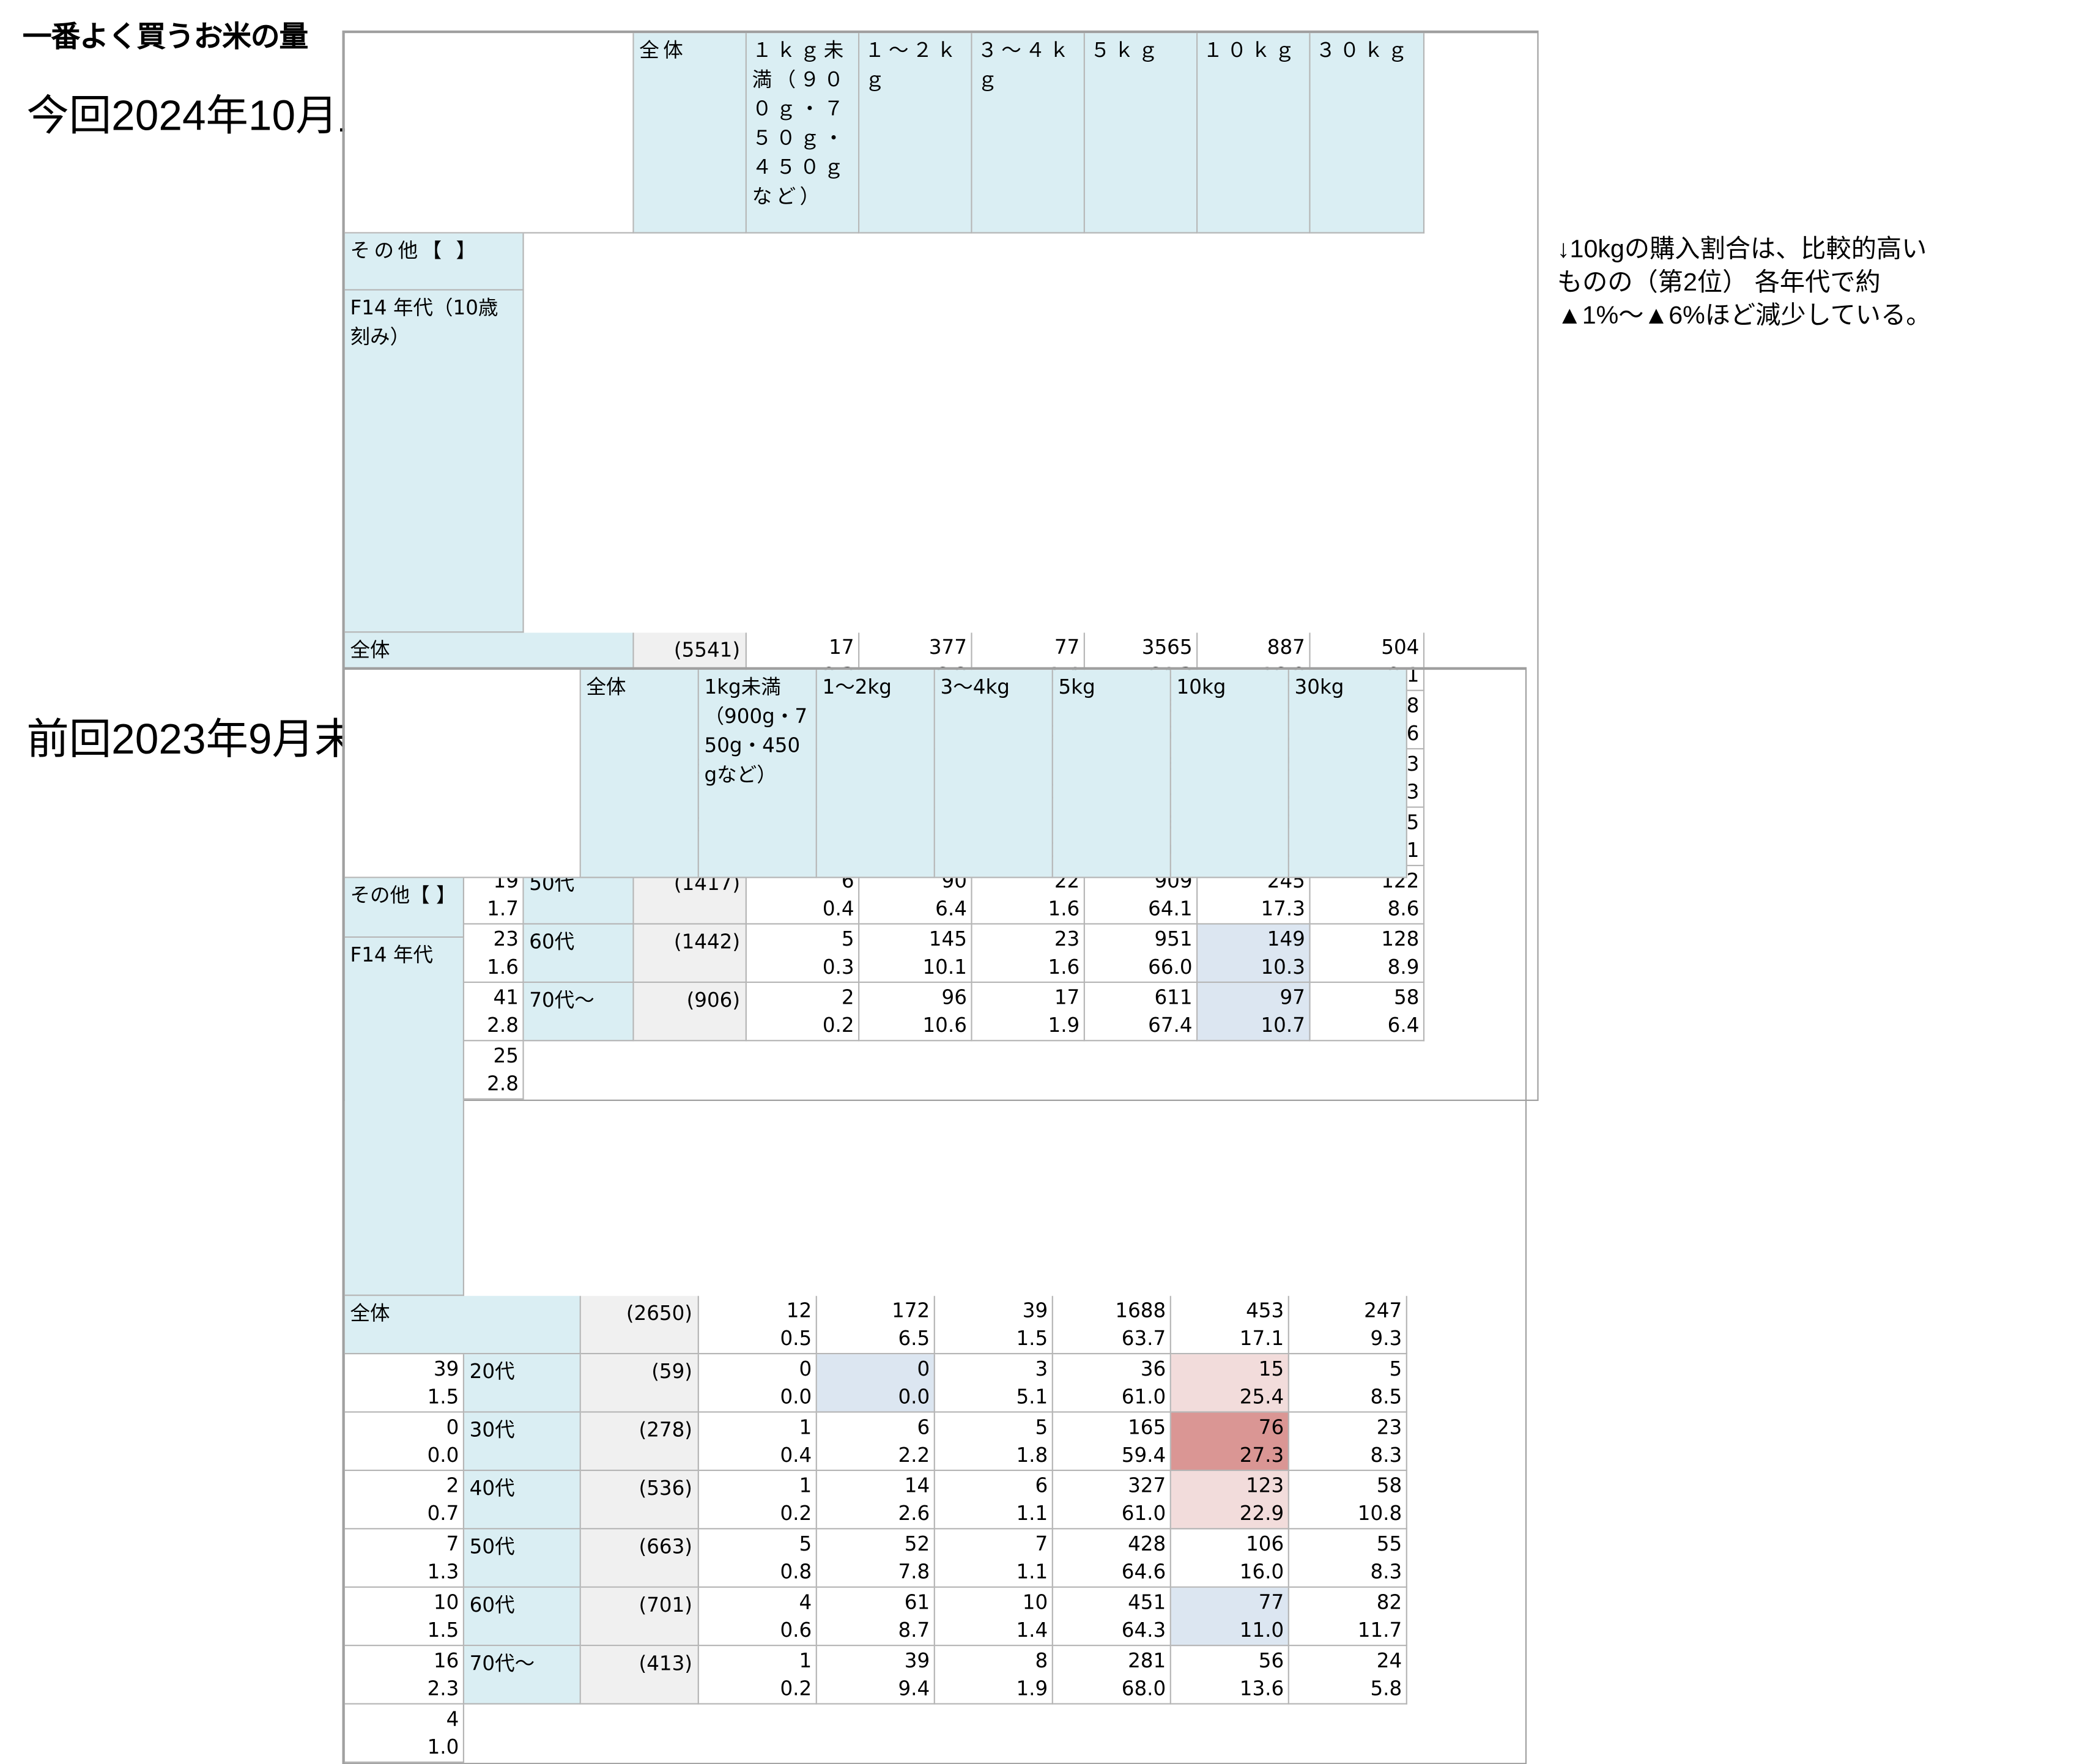  What do you see at coordinates (806, 1427) in the screenshot?
I see `count-value: 1` at bounding box center [806, 1427].